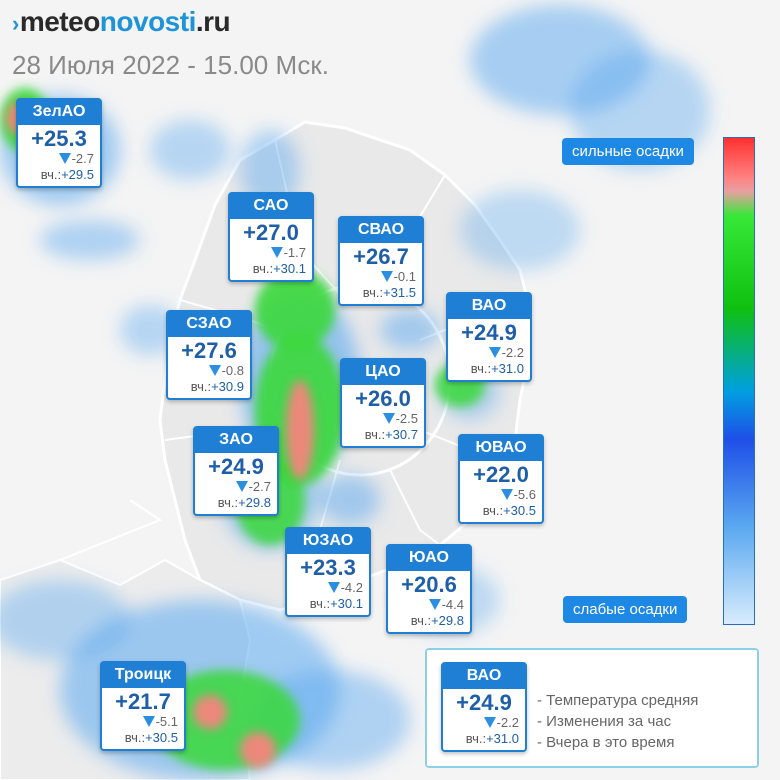  Describe the element at coordinates (739, 381) in the screenshot. I see `precipitation-colorbar` at that location.